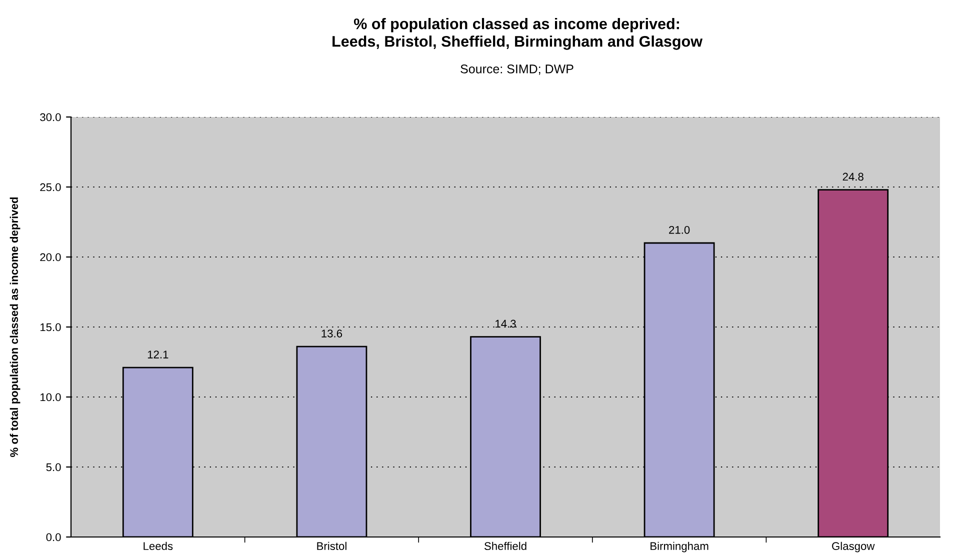 The height and width of the screenshot is (559, 962). I want to click on x-tick-label: Leeds, so click(158, 546).